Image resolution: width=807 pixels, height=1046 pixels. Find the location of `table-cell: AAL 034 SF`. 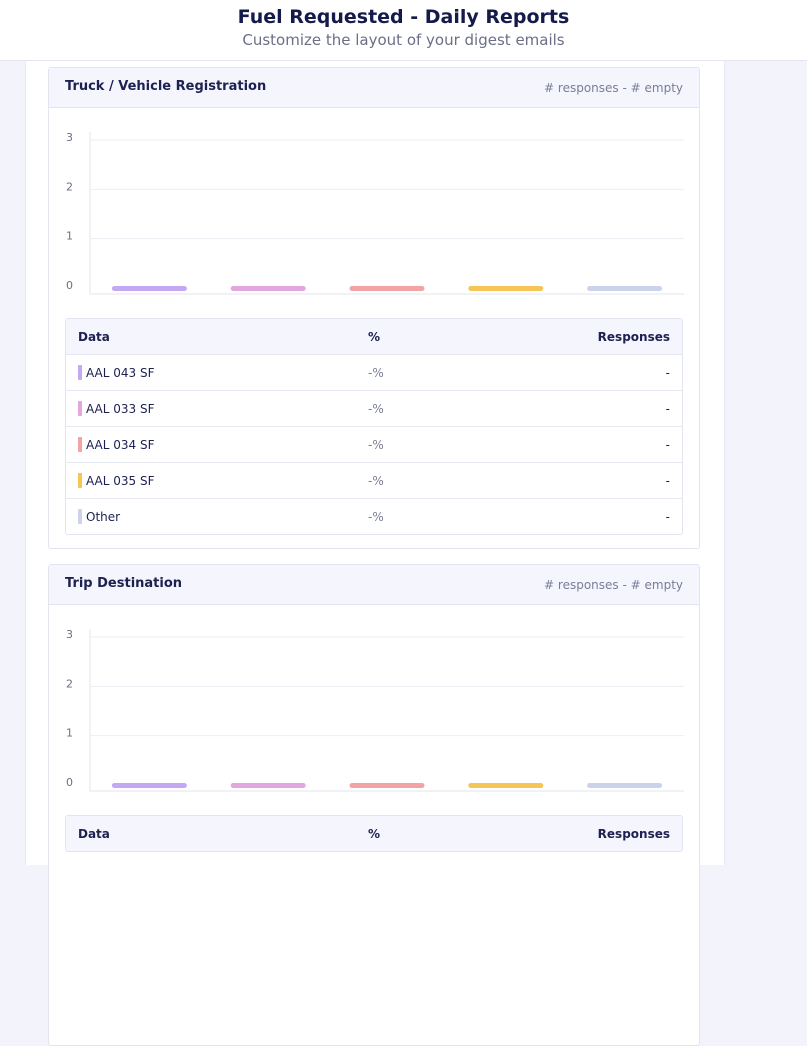

table-cell: AAL 034 SF is located at coordinates (120, 445).